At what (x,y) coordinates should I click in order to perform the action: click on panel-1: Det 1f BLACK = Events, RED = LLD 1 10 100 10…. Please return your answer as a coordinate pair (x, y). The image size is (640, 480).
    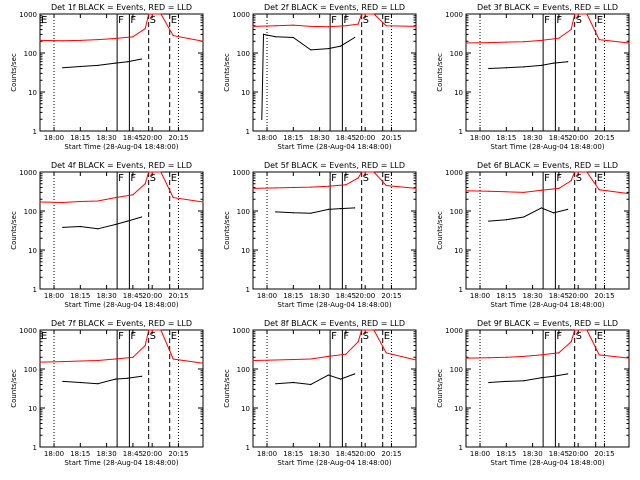
    Looking at the image, I should click on (107, 77).